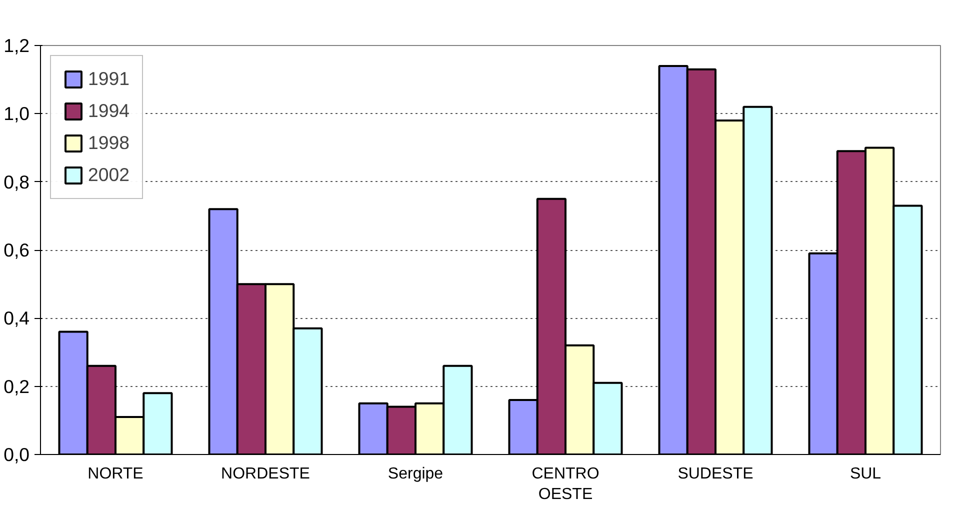  What do you see at coordinates (416, 474) in the screenshot?
I see `x-tick-label: Sergipe` at bounding box center [416, 474].